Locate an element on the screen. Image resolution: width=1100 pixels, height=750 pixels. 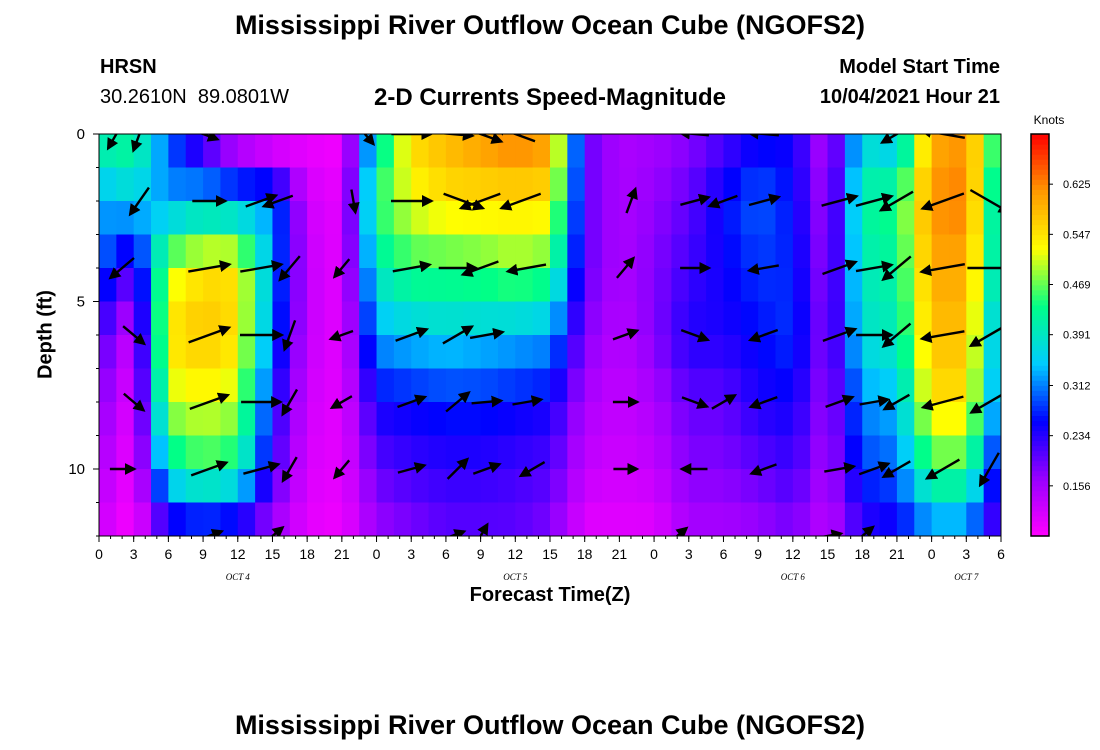
station-coords: 30.2610N 89.0801W is located at coordinates (195, 97).